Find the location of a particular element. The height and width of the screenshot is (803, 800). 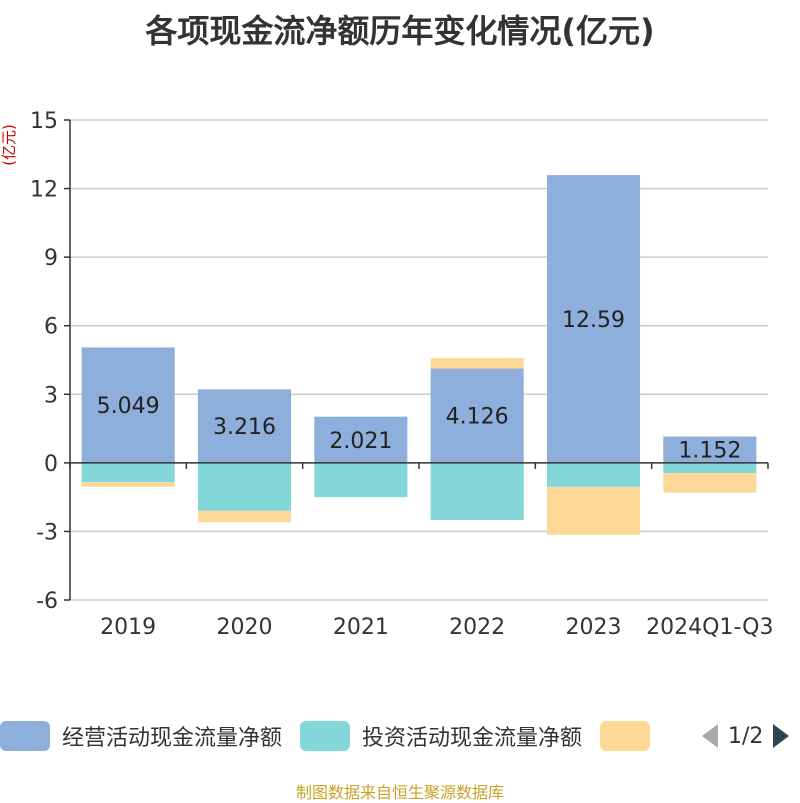

source-note: 制图数据来自恒生聚源数据库 is located at coordinates (399, 792).